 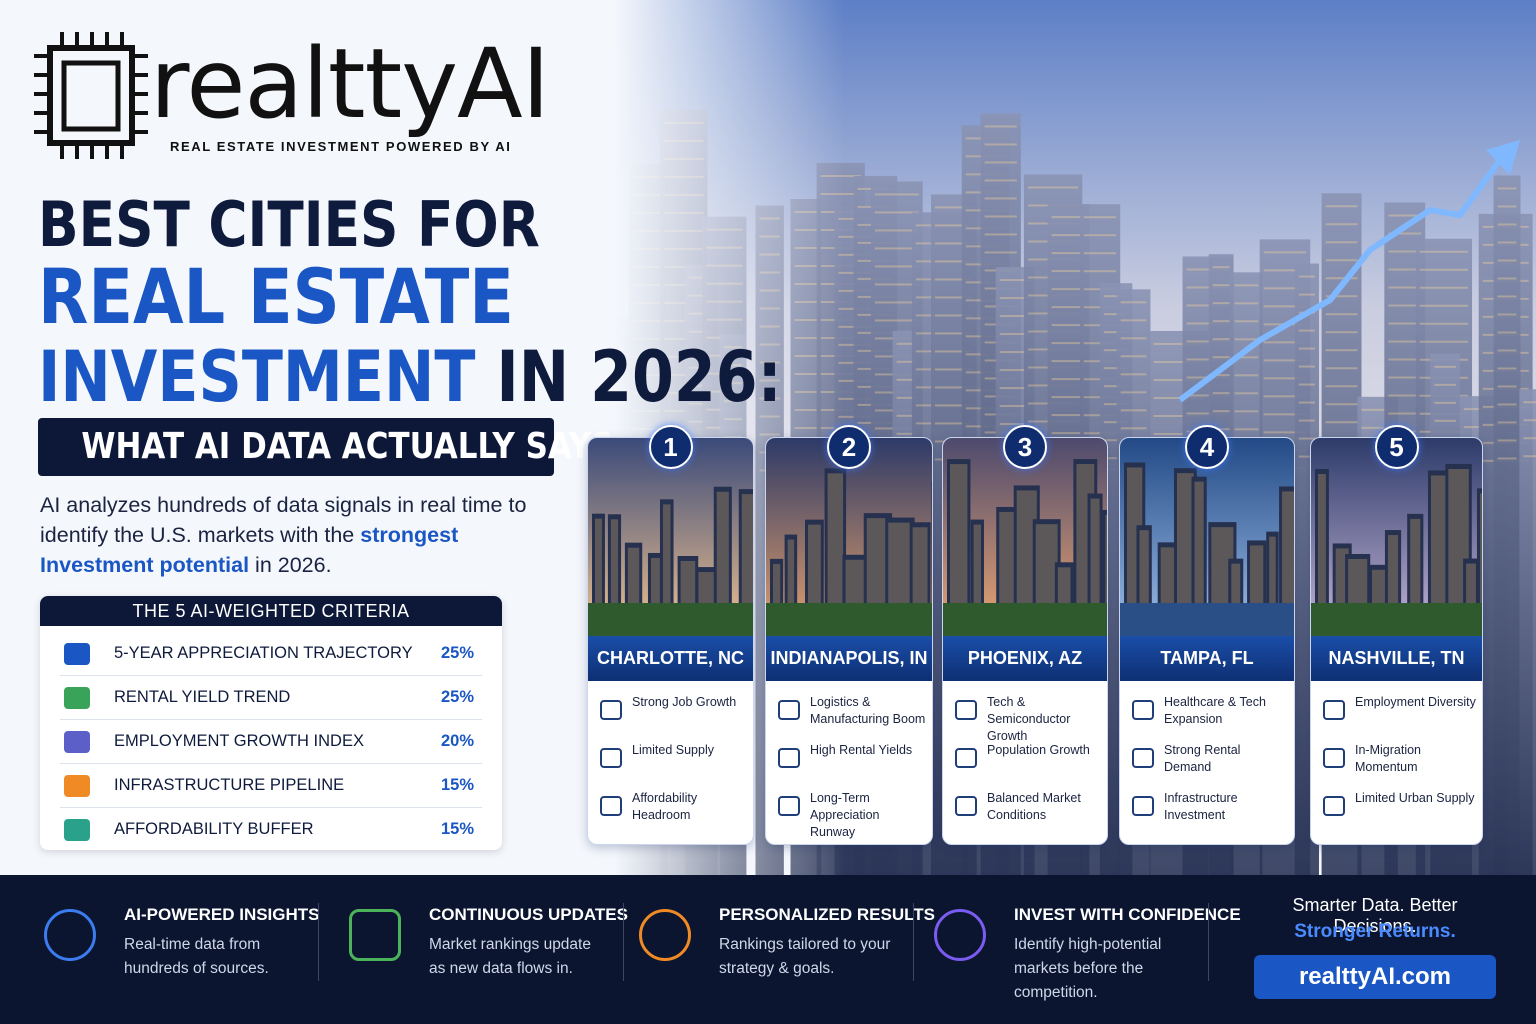 What do you see at coordinates (257, 377) in the screenshot?
I see `headline-highlight: INVESTMENT` at bounding box center [257, 377].